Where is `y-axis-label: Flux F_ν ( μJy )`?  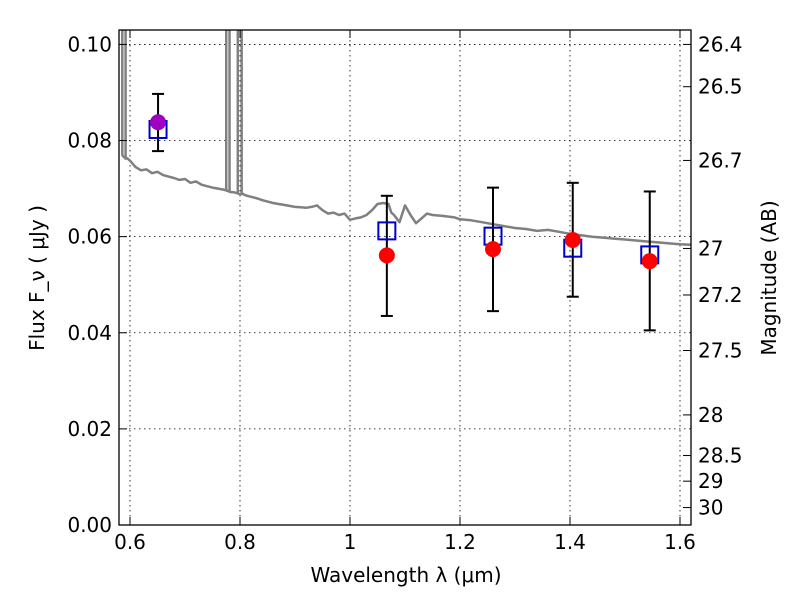 y-axis-label: Flux F_ν ( μJy ) is located at coordinates (37, 278).